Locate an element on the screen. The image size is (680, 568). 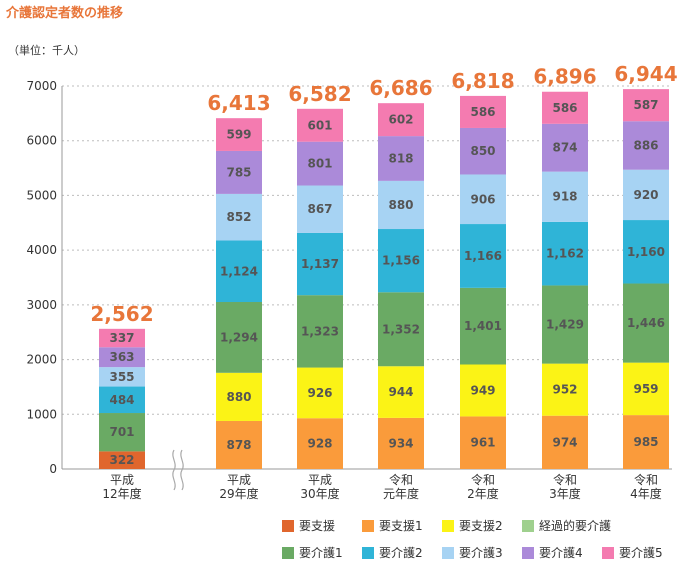
y-tick-label: 5000 is located at coordinates (41, 195).